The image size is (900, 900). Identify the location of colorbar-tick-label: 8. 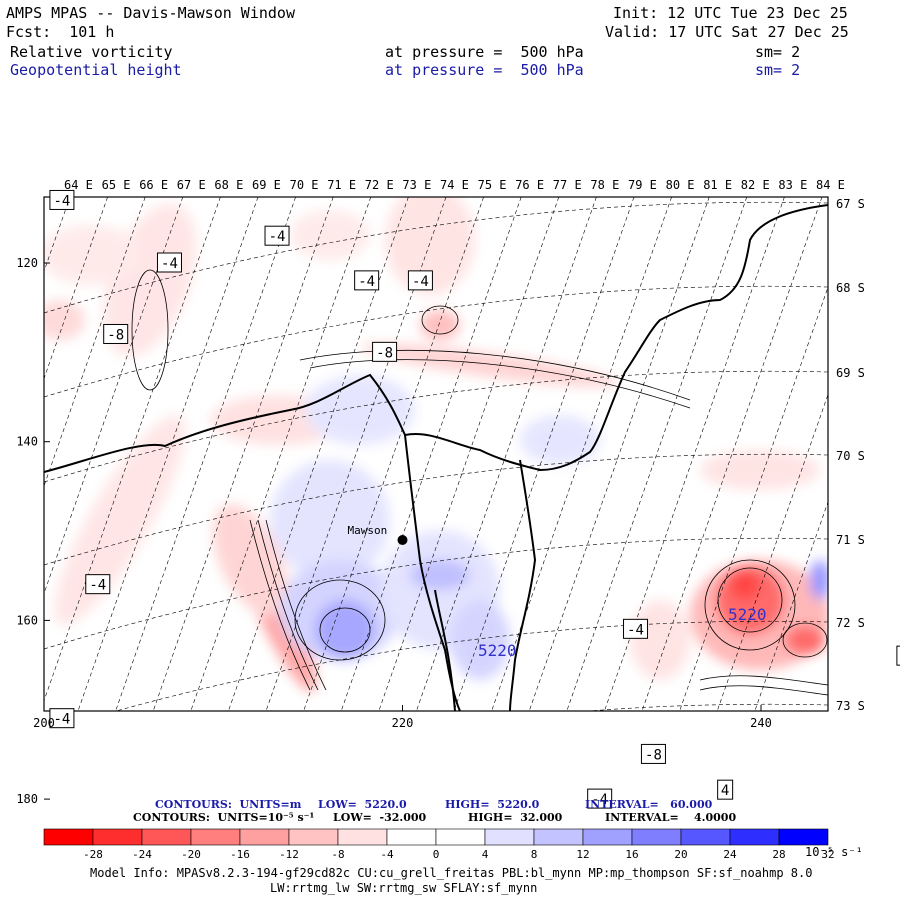
(534, 854).